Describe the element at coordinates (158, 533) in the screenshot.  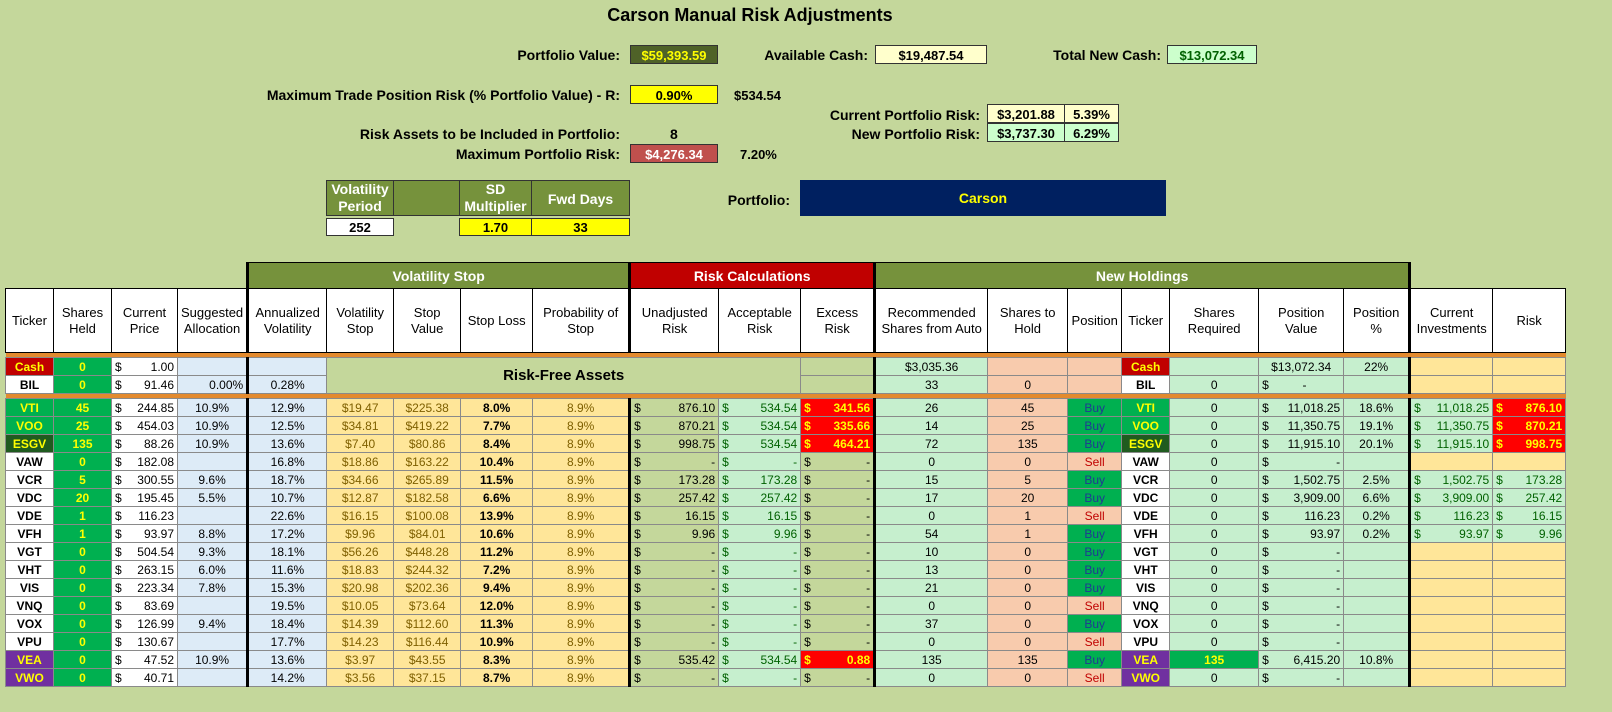
I see `price-cell: 93.97` at that location.